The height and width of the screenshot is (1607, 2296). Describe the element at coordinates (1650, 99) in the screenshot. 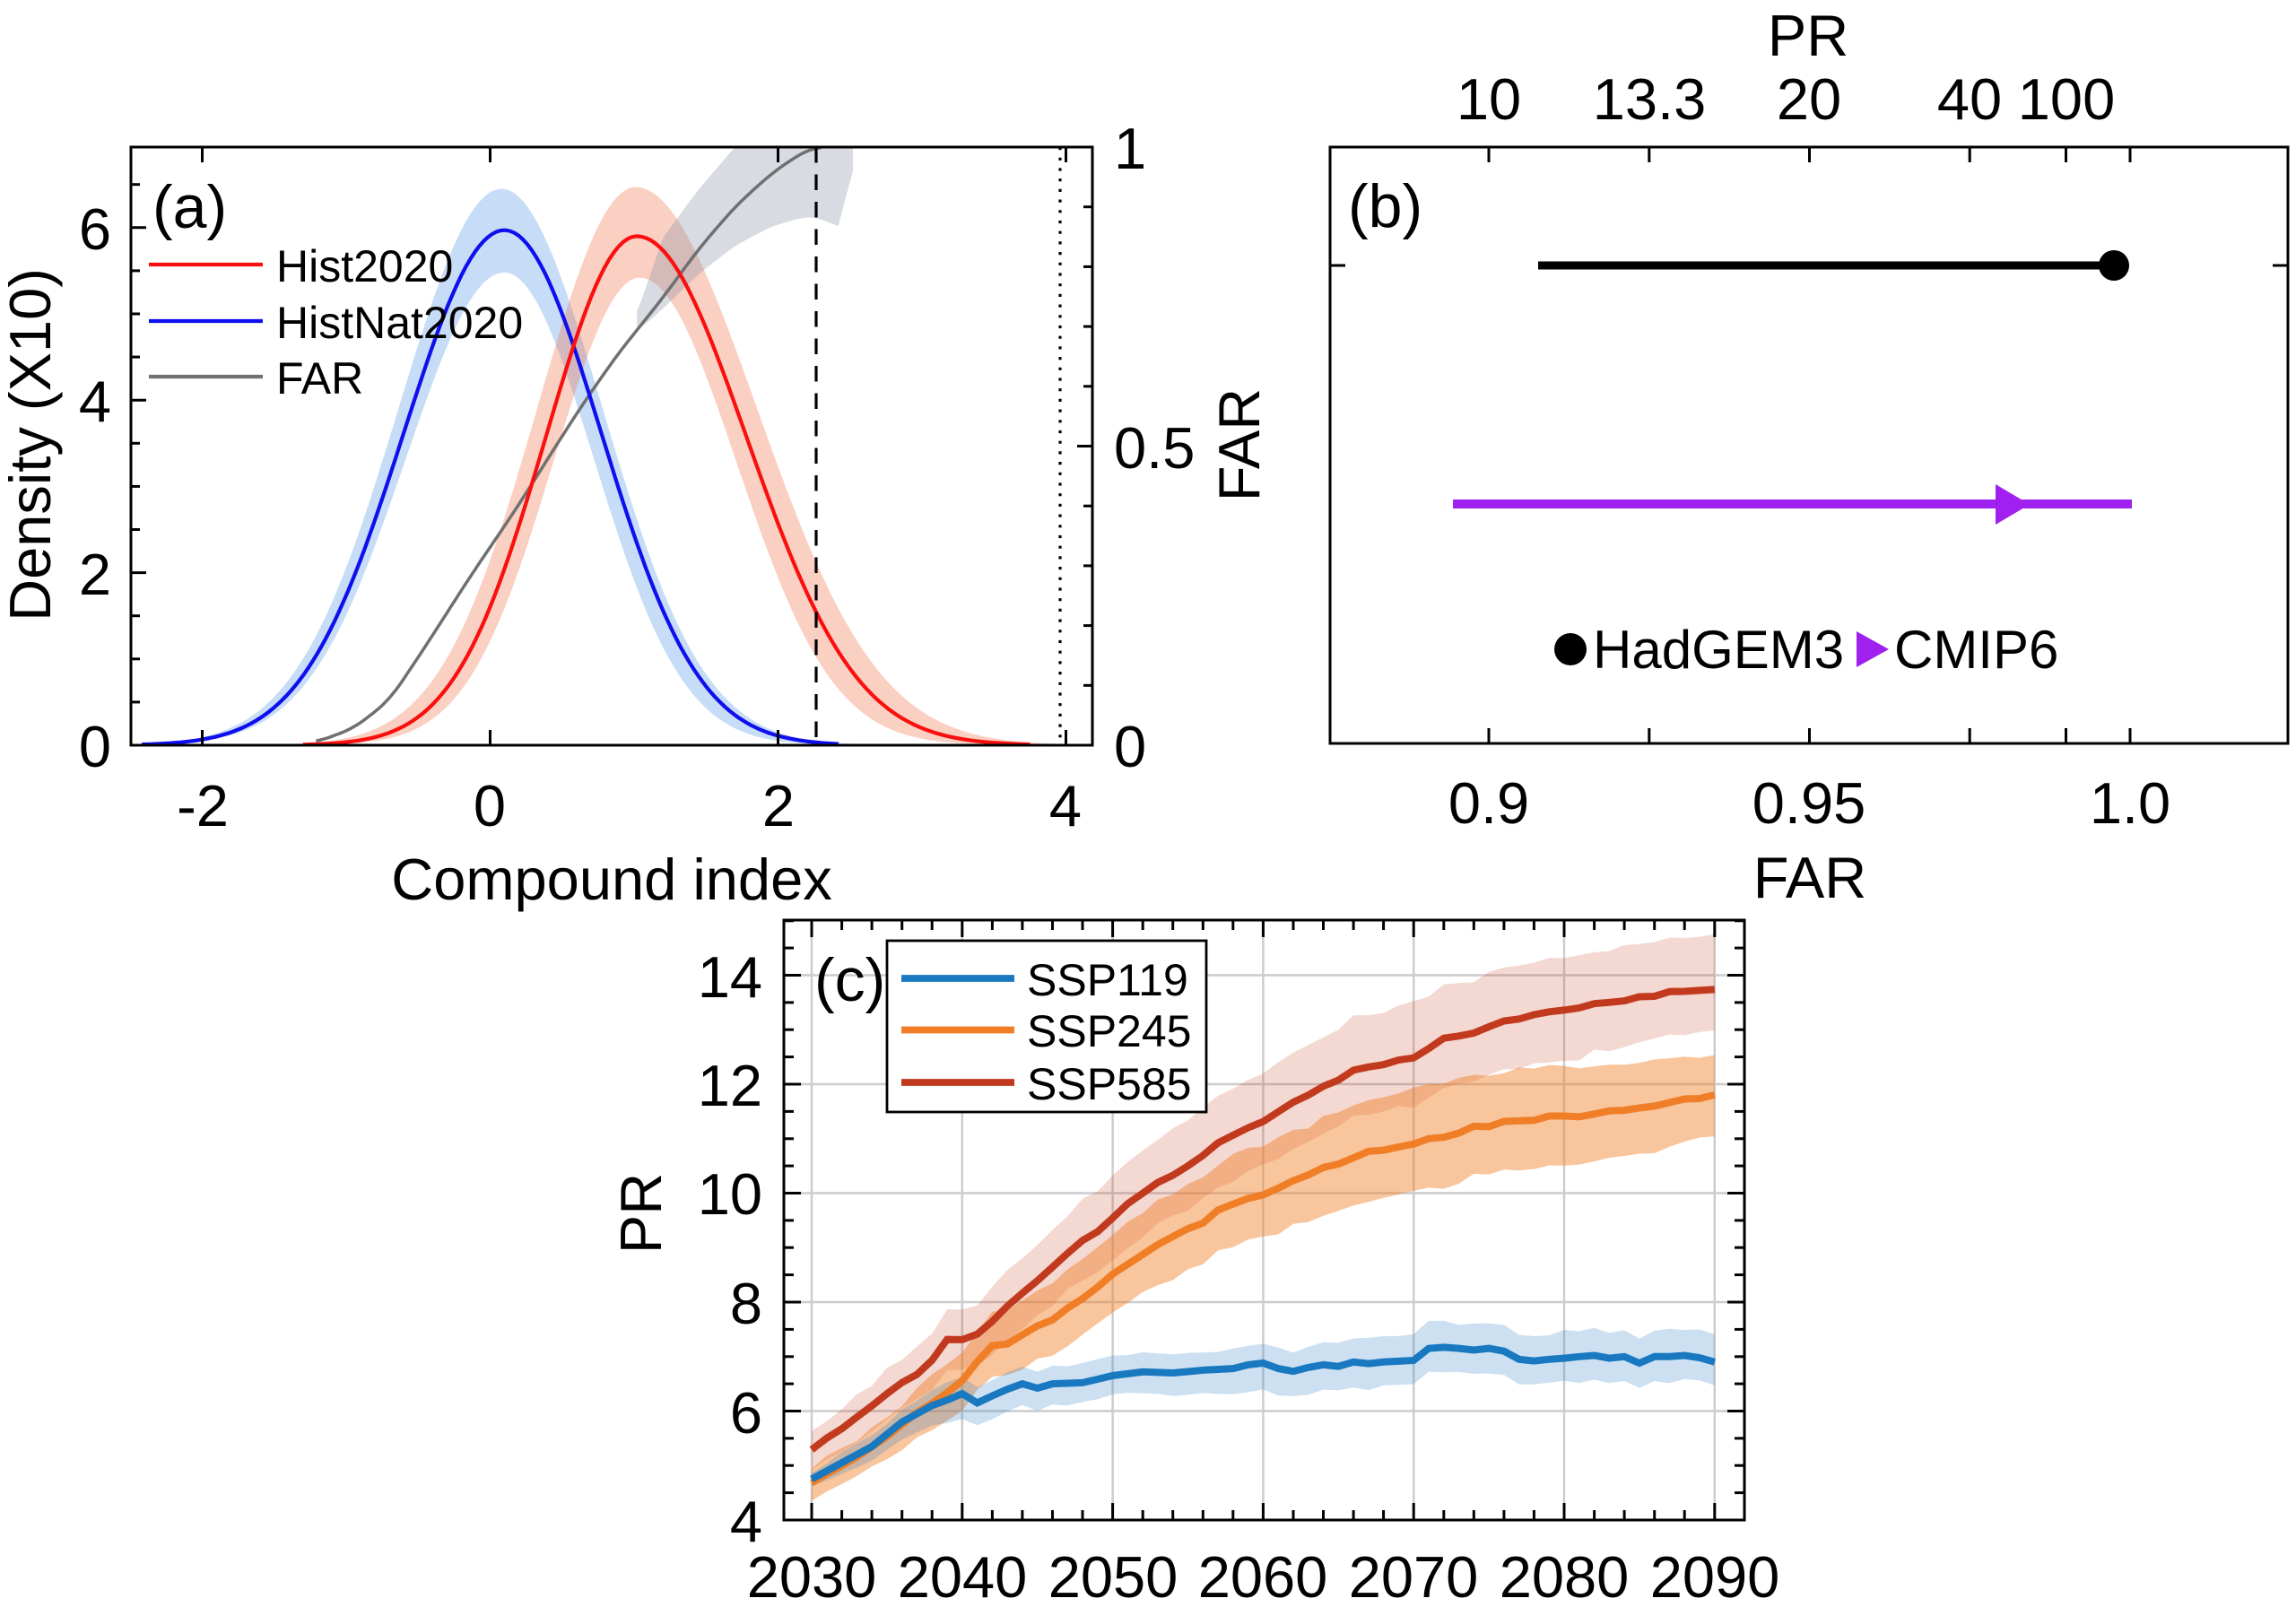

I see `svg-text: 13.3` at that location.